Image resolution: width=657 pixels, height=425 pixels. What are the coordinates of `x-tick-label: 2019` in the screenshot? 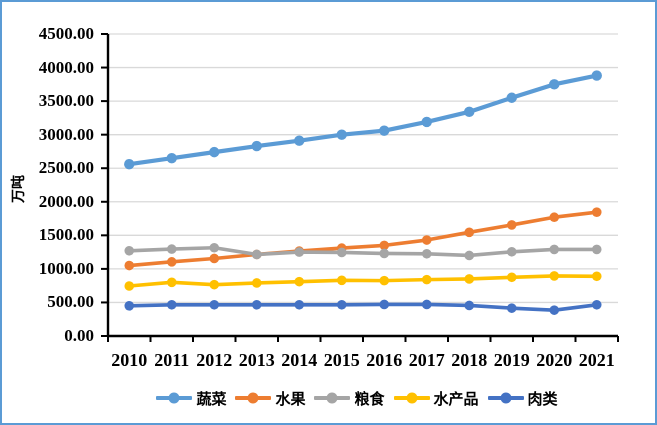 It's located at (511, 360).